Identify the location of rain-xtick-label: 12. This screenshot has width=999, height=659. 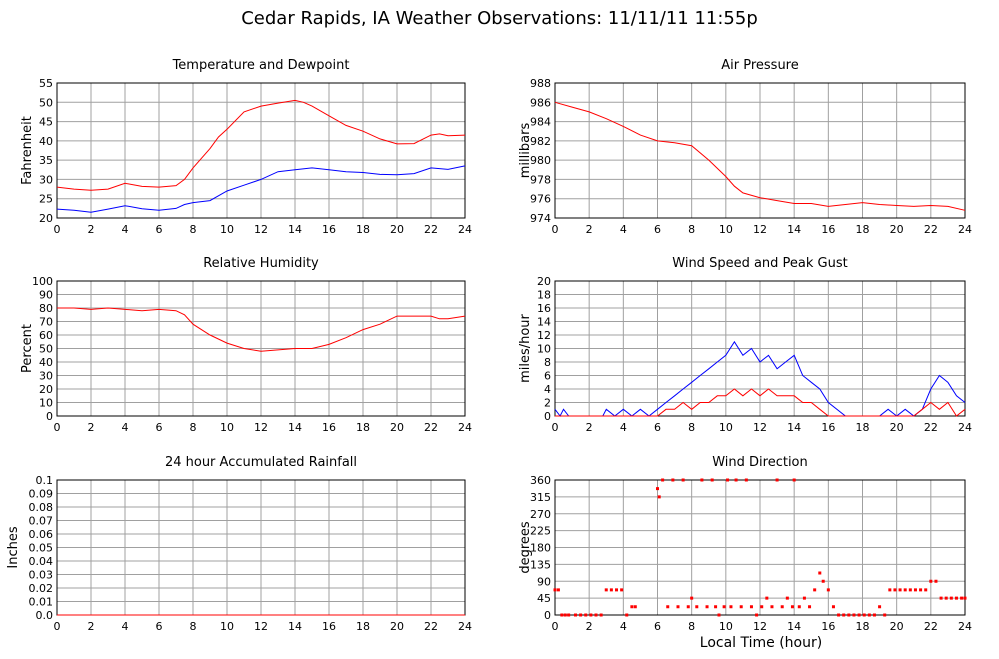
(261, 626).